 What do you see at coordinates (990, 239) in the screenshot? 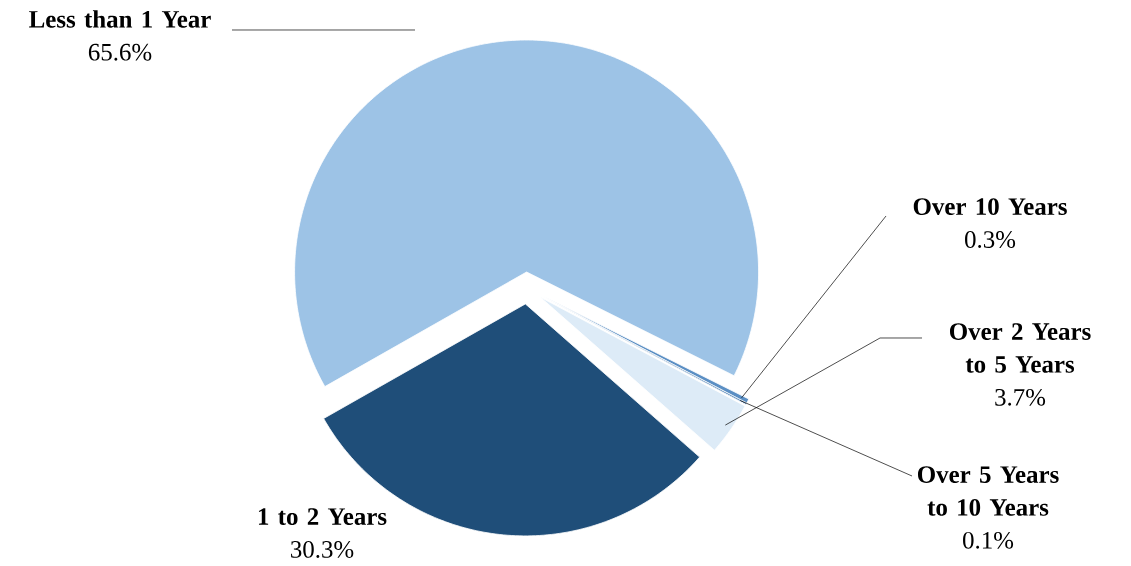
I see `data-label: 0.3%` at bounding box center [990, 239].